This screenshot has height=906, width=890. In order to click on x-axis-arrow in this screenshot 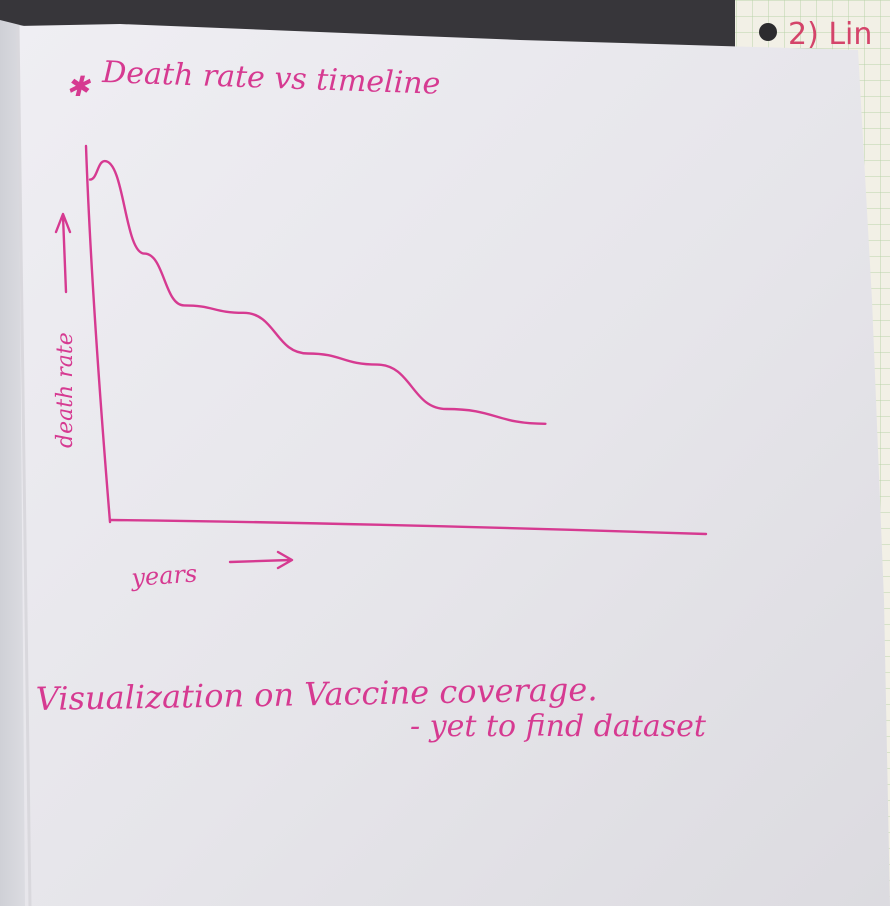, I will do `click(261, 560)`.